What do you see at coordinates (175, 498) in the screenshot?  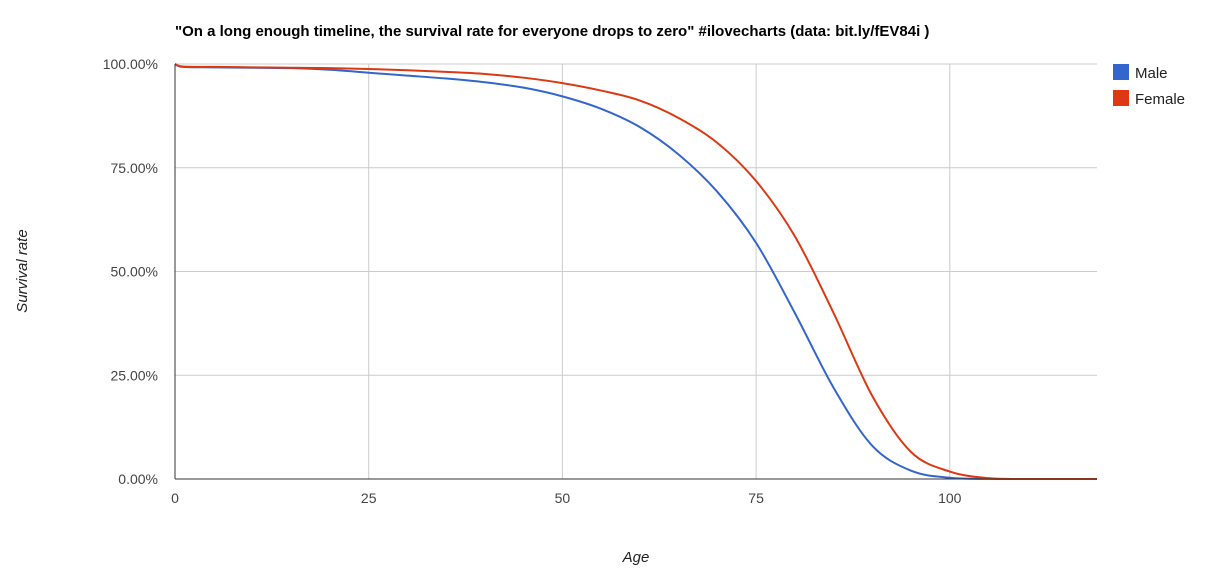 I see `x-tick-label: 0` at bounding box center [175, 498].